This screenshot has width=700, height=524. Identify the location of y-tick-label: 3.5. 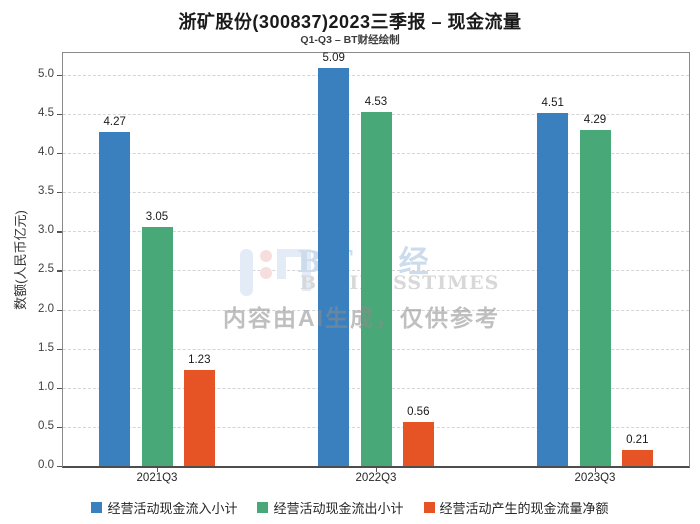
(46, 191).